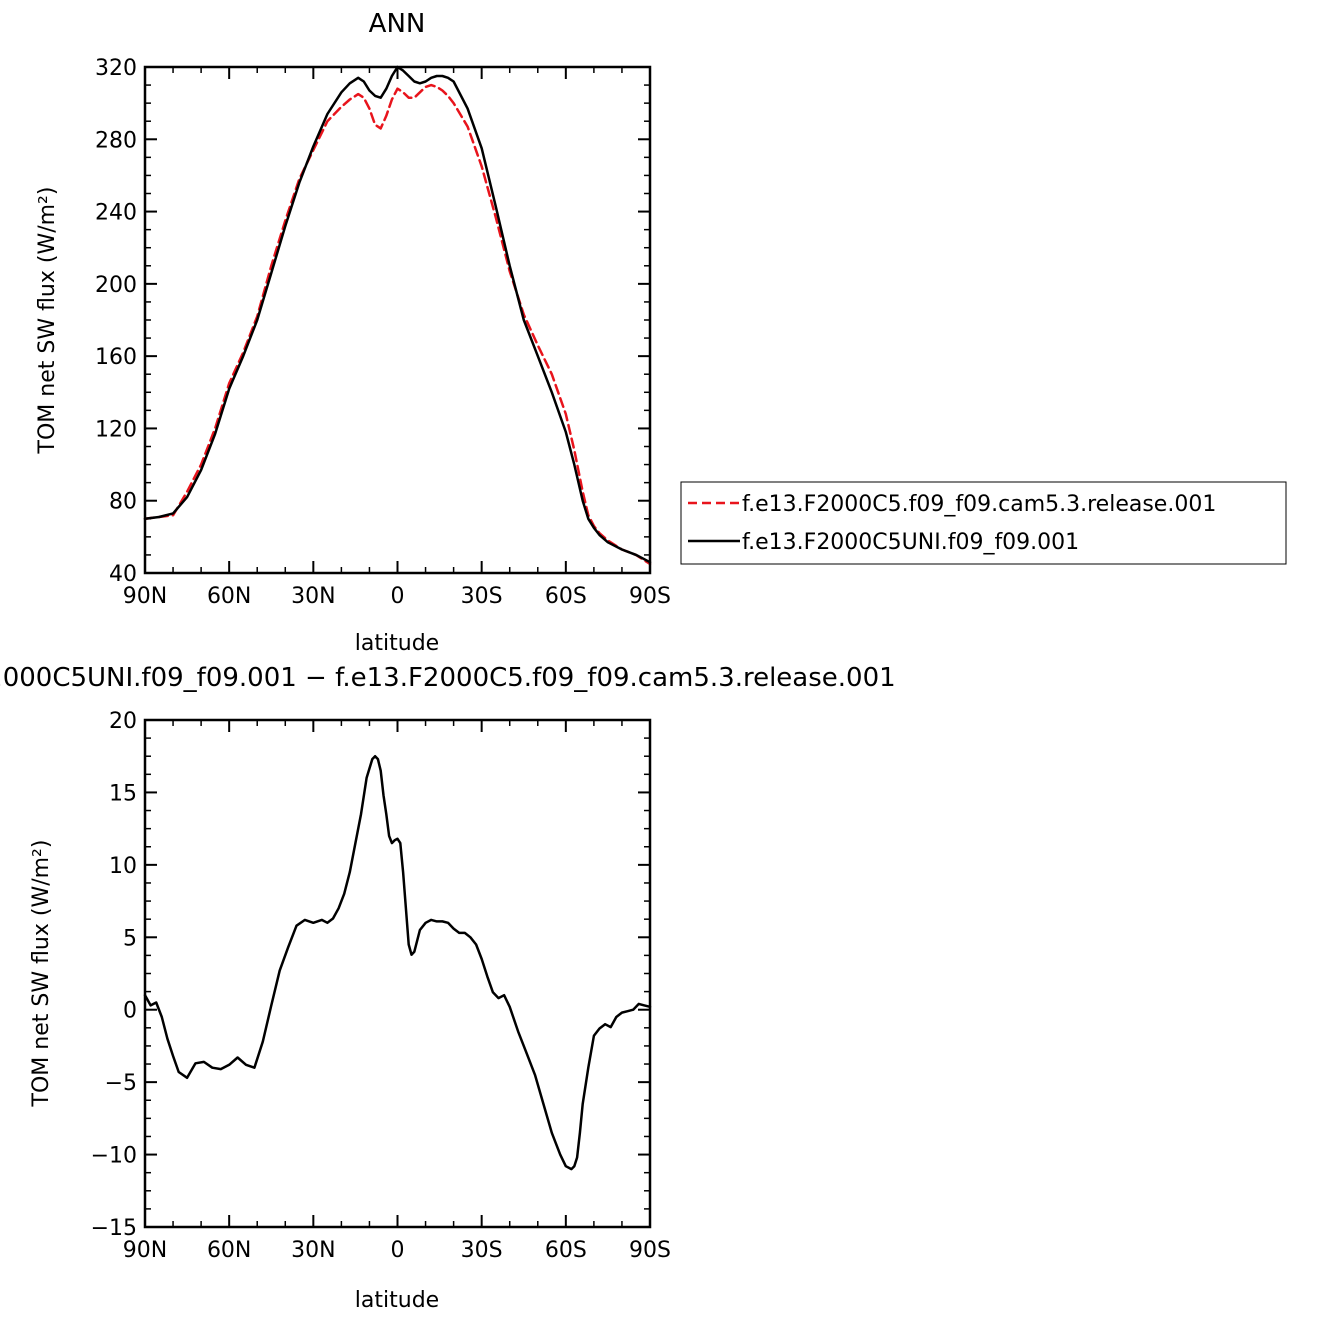 This screenshot has height=1319, width=1319. Describe the element at coordinates (116, 68) in the screenshot. I see `top-ytick-label: 320` at that location.